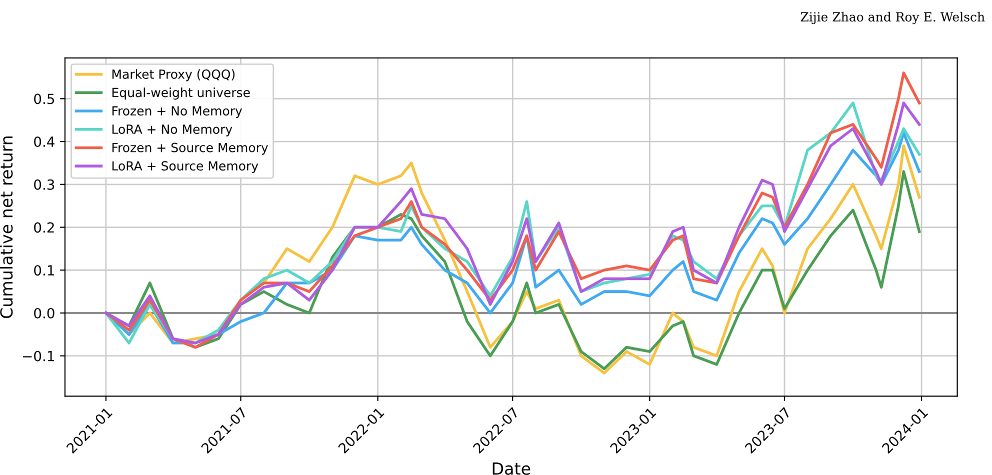  Describe the element at coordinates (511, 468) in the screenshot. I see `x-axis-title: Date` at that location.